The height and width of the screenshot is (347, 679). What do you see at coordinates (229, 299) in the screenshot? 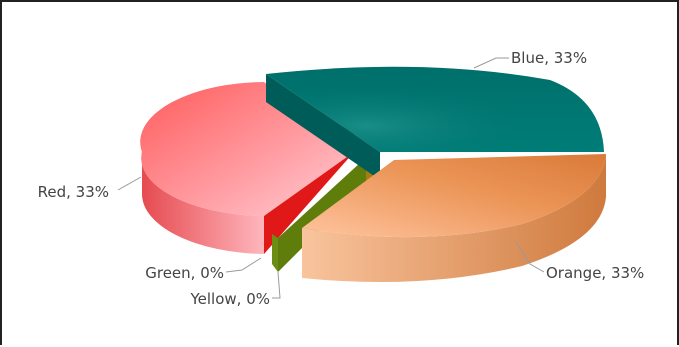
I see `data-label-yellow: Yellow, 0%` at bounding box center [229, 299].